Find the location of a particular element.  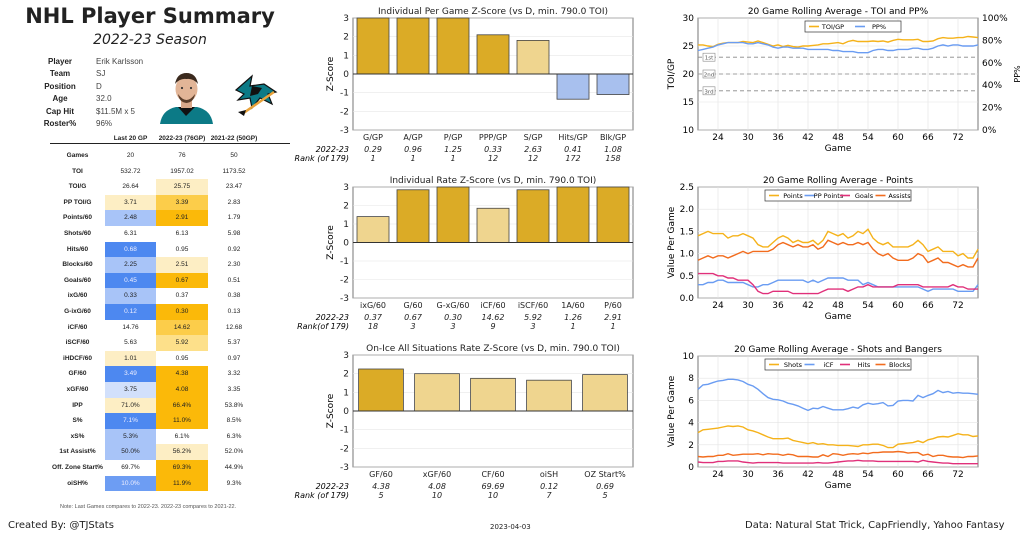

y-tick-label: 10 is located at coordinates (689, 131).